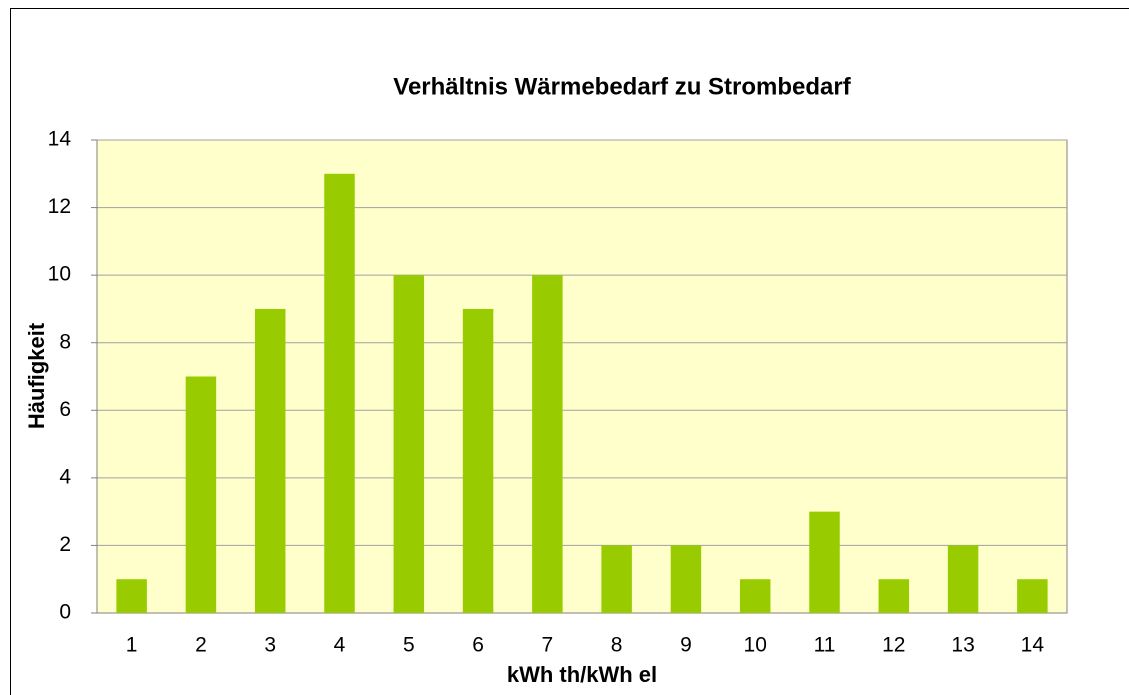 The height and width of the screenshot is (695, 1129). Describe the element at coordinates (622, 86) in the screenshot. I see `chart-title: Verhältnis Wärmebedarf zu Strombedarf` at that location.